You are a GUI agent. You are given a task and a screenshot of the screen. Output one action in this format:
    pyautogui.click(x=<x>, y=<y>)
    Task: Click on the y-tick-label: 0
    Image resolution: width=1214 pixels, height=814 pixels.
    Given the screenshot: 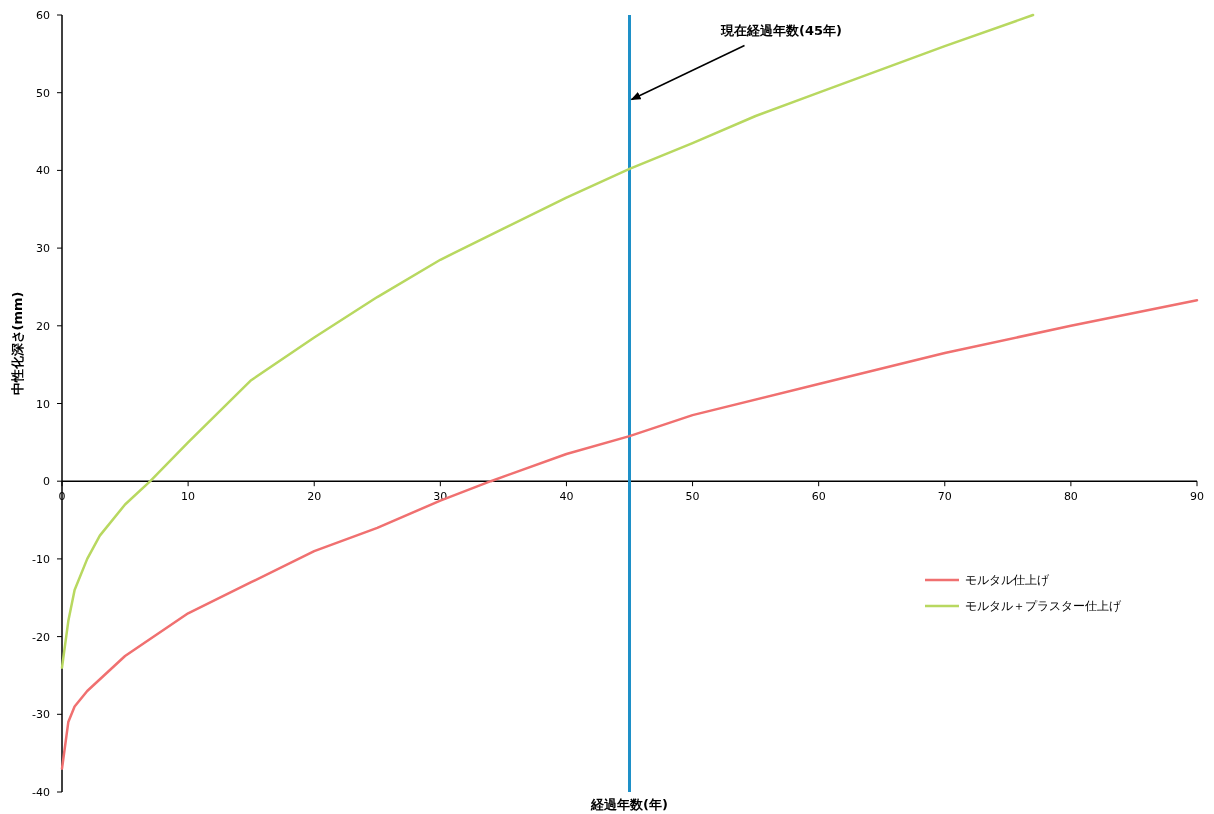 What is the action you would take?
    pyautogui.click(x=46, y=482)
    